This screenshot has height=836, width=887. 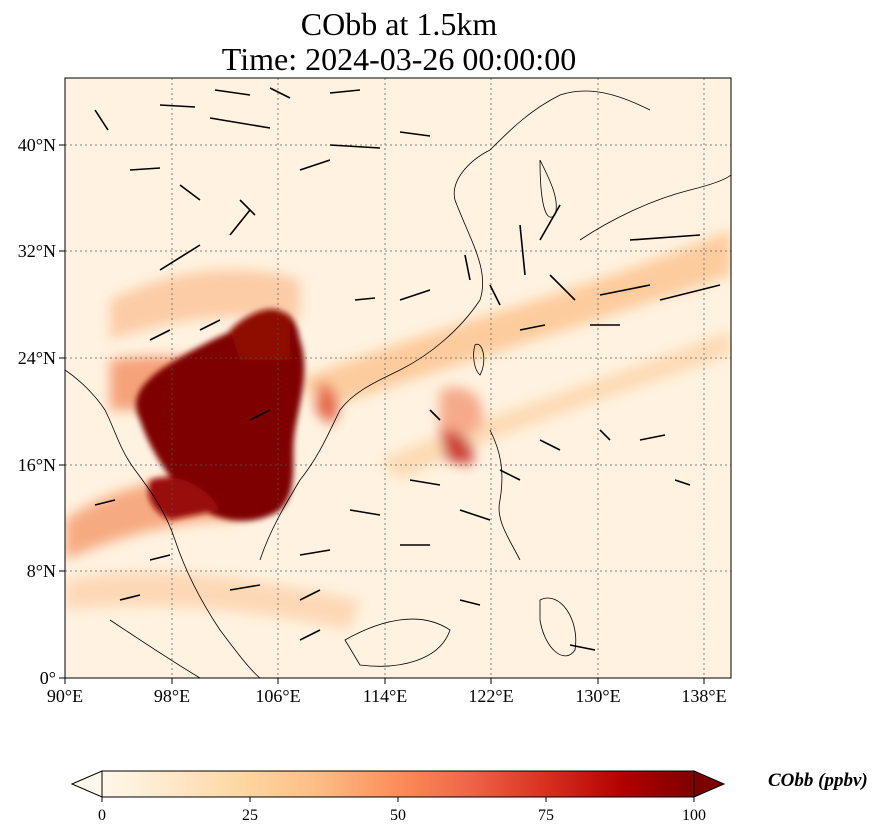 I want to click on lon-tick-122: 122°E, so click(x=490, y=696).